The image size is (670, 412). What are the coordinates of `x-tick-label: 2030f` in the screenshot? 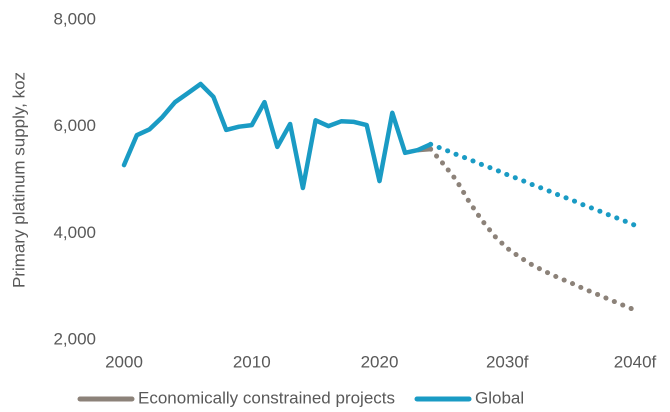 It's located at (507, 361).